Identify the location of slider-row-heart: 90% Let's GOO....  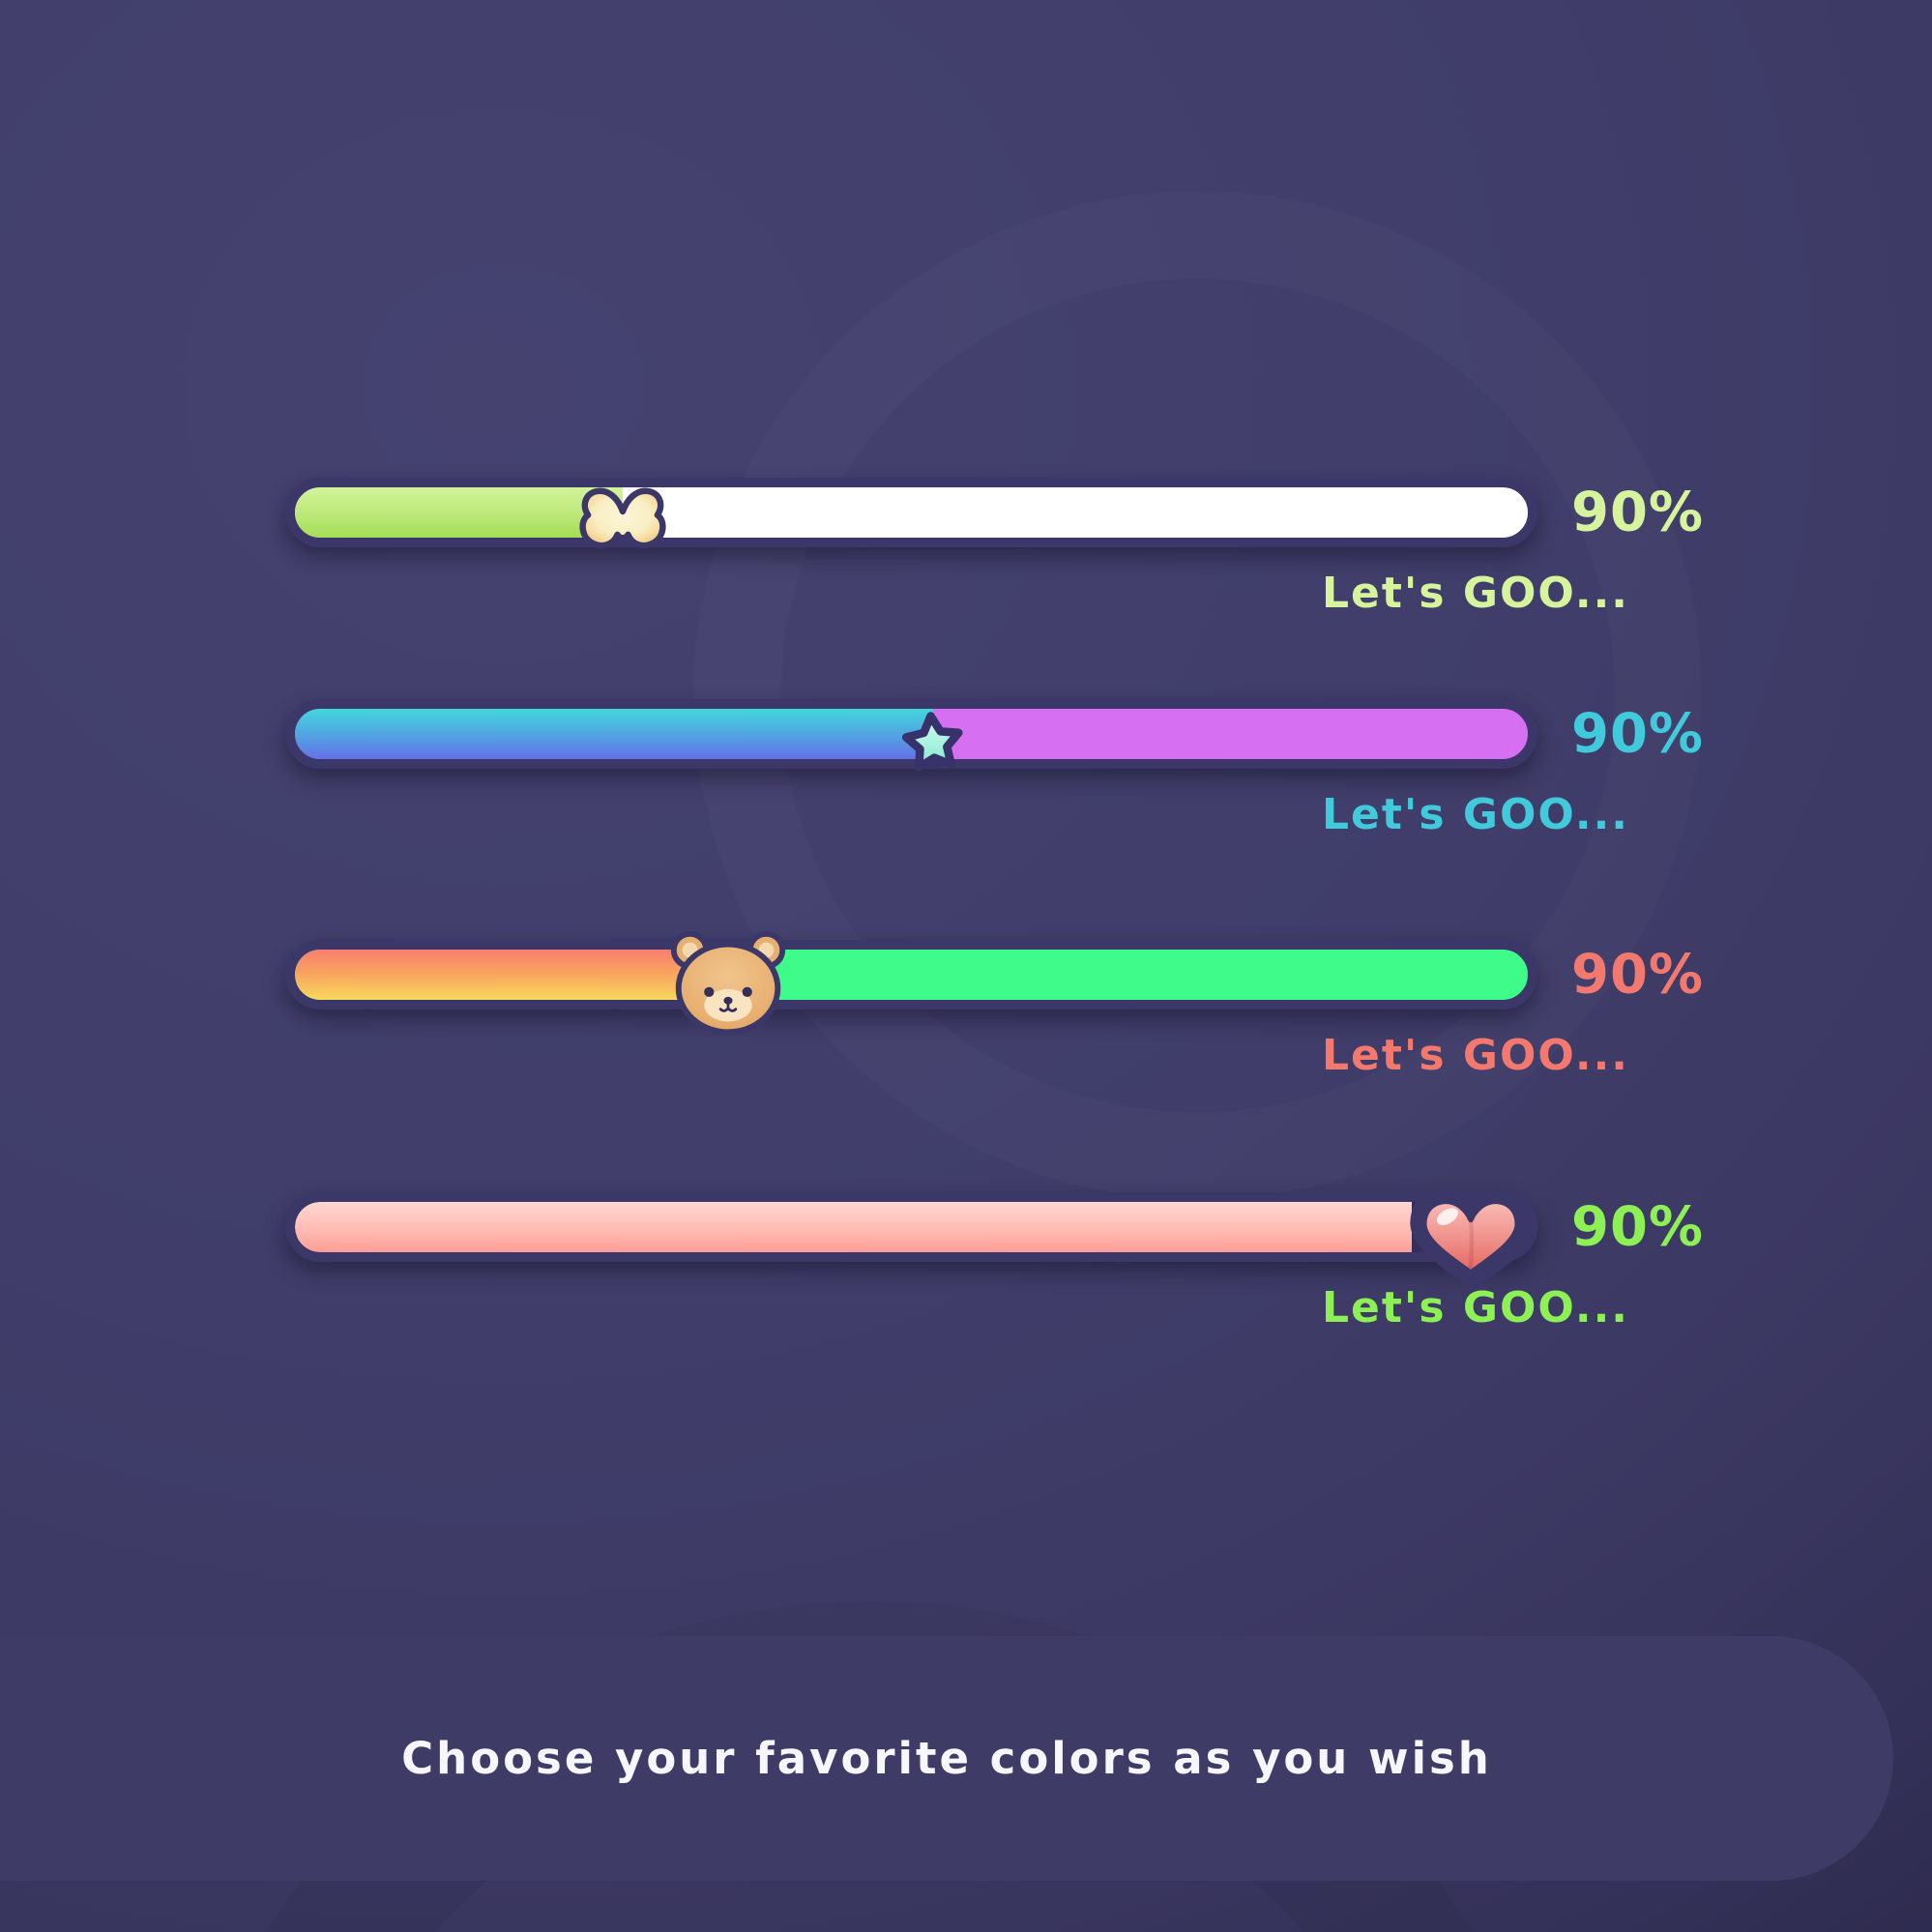
(994, 1286).